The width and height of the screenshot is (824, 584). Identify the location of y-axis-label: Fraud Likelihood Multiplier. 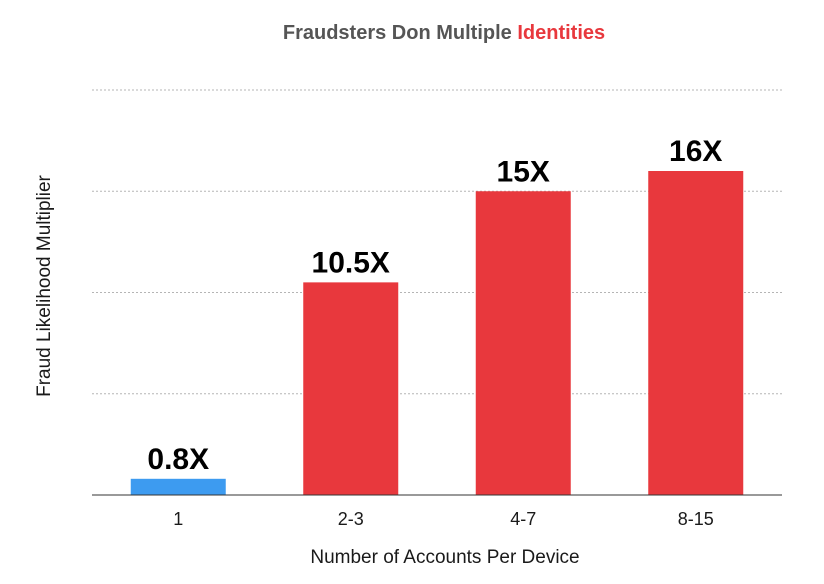
(44, 285).